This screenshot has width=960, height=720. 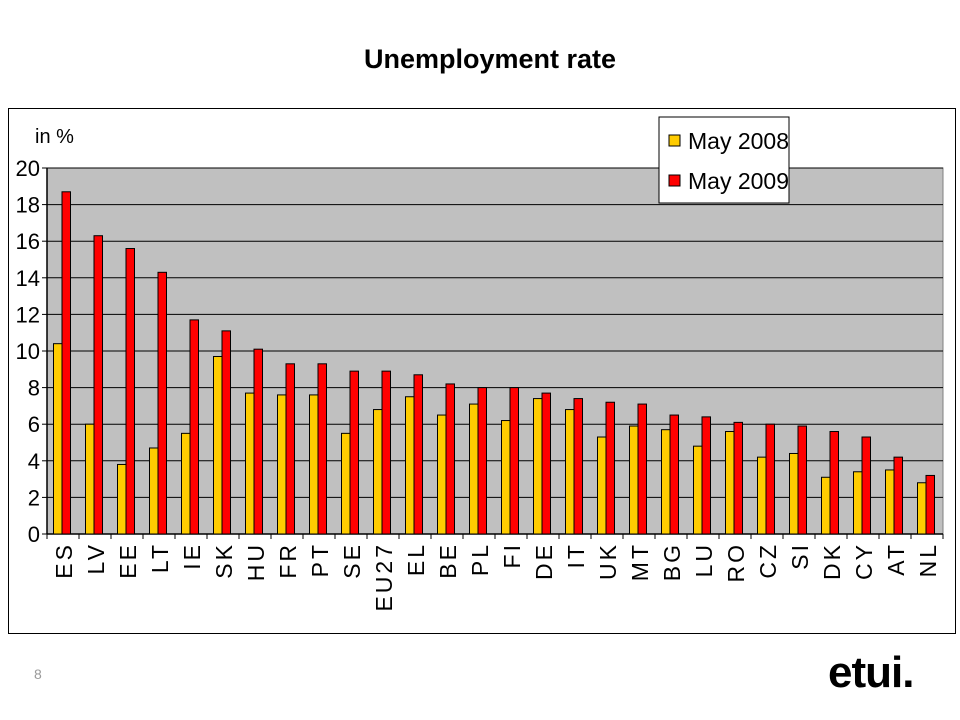 I want to click on bar-may-2008-cy, so click(x=858, y=503).